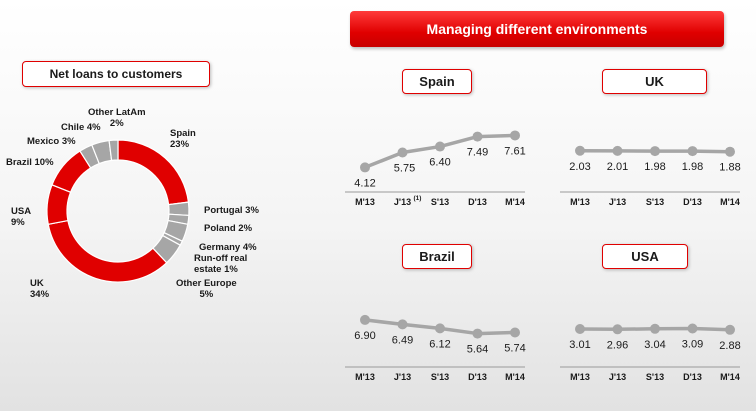  What do you see at coordinates (437, 256) in the screenshot?
I see `brazil-chart-title: Brazil` at bounding box center [437, 256].